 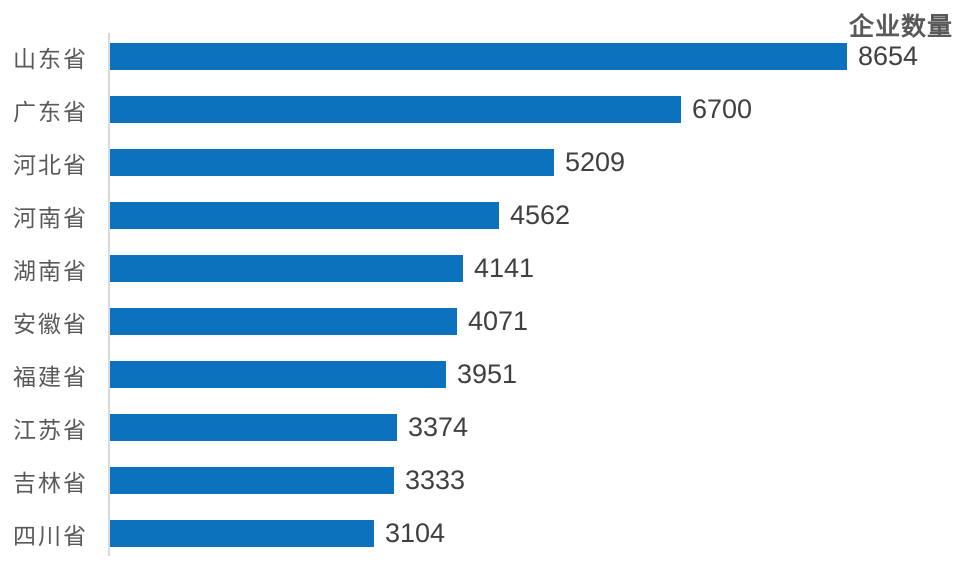 I want to click on value-label: 4141, so click(x=504, y=268).